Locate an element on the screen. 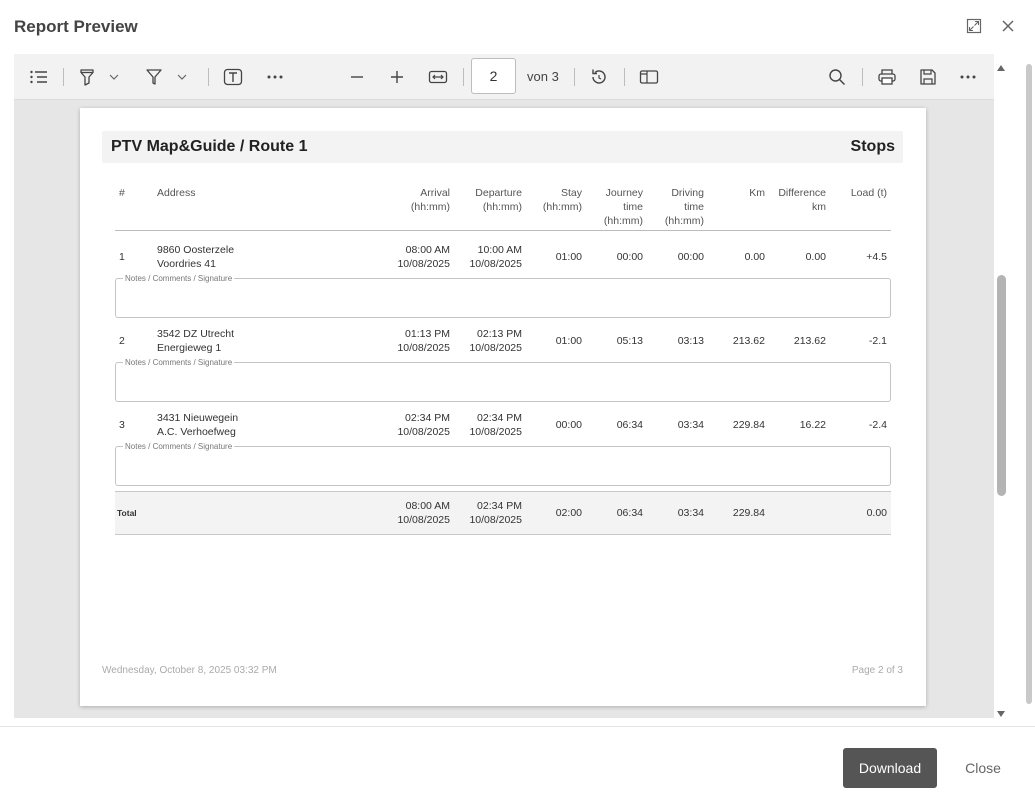 The image size is (1035, 808). row-1-num: 1 is located at coordinates (122, 257).